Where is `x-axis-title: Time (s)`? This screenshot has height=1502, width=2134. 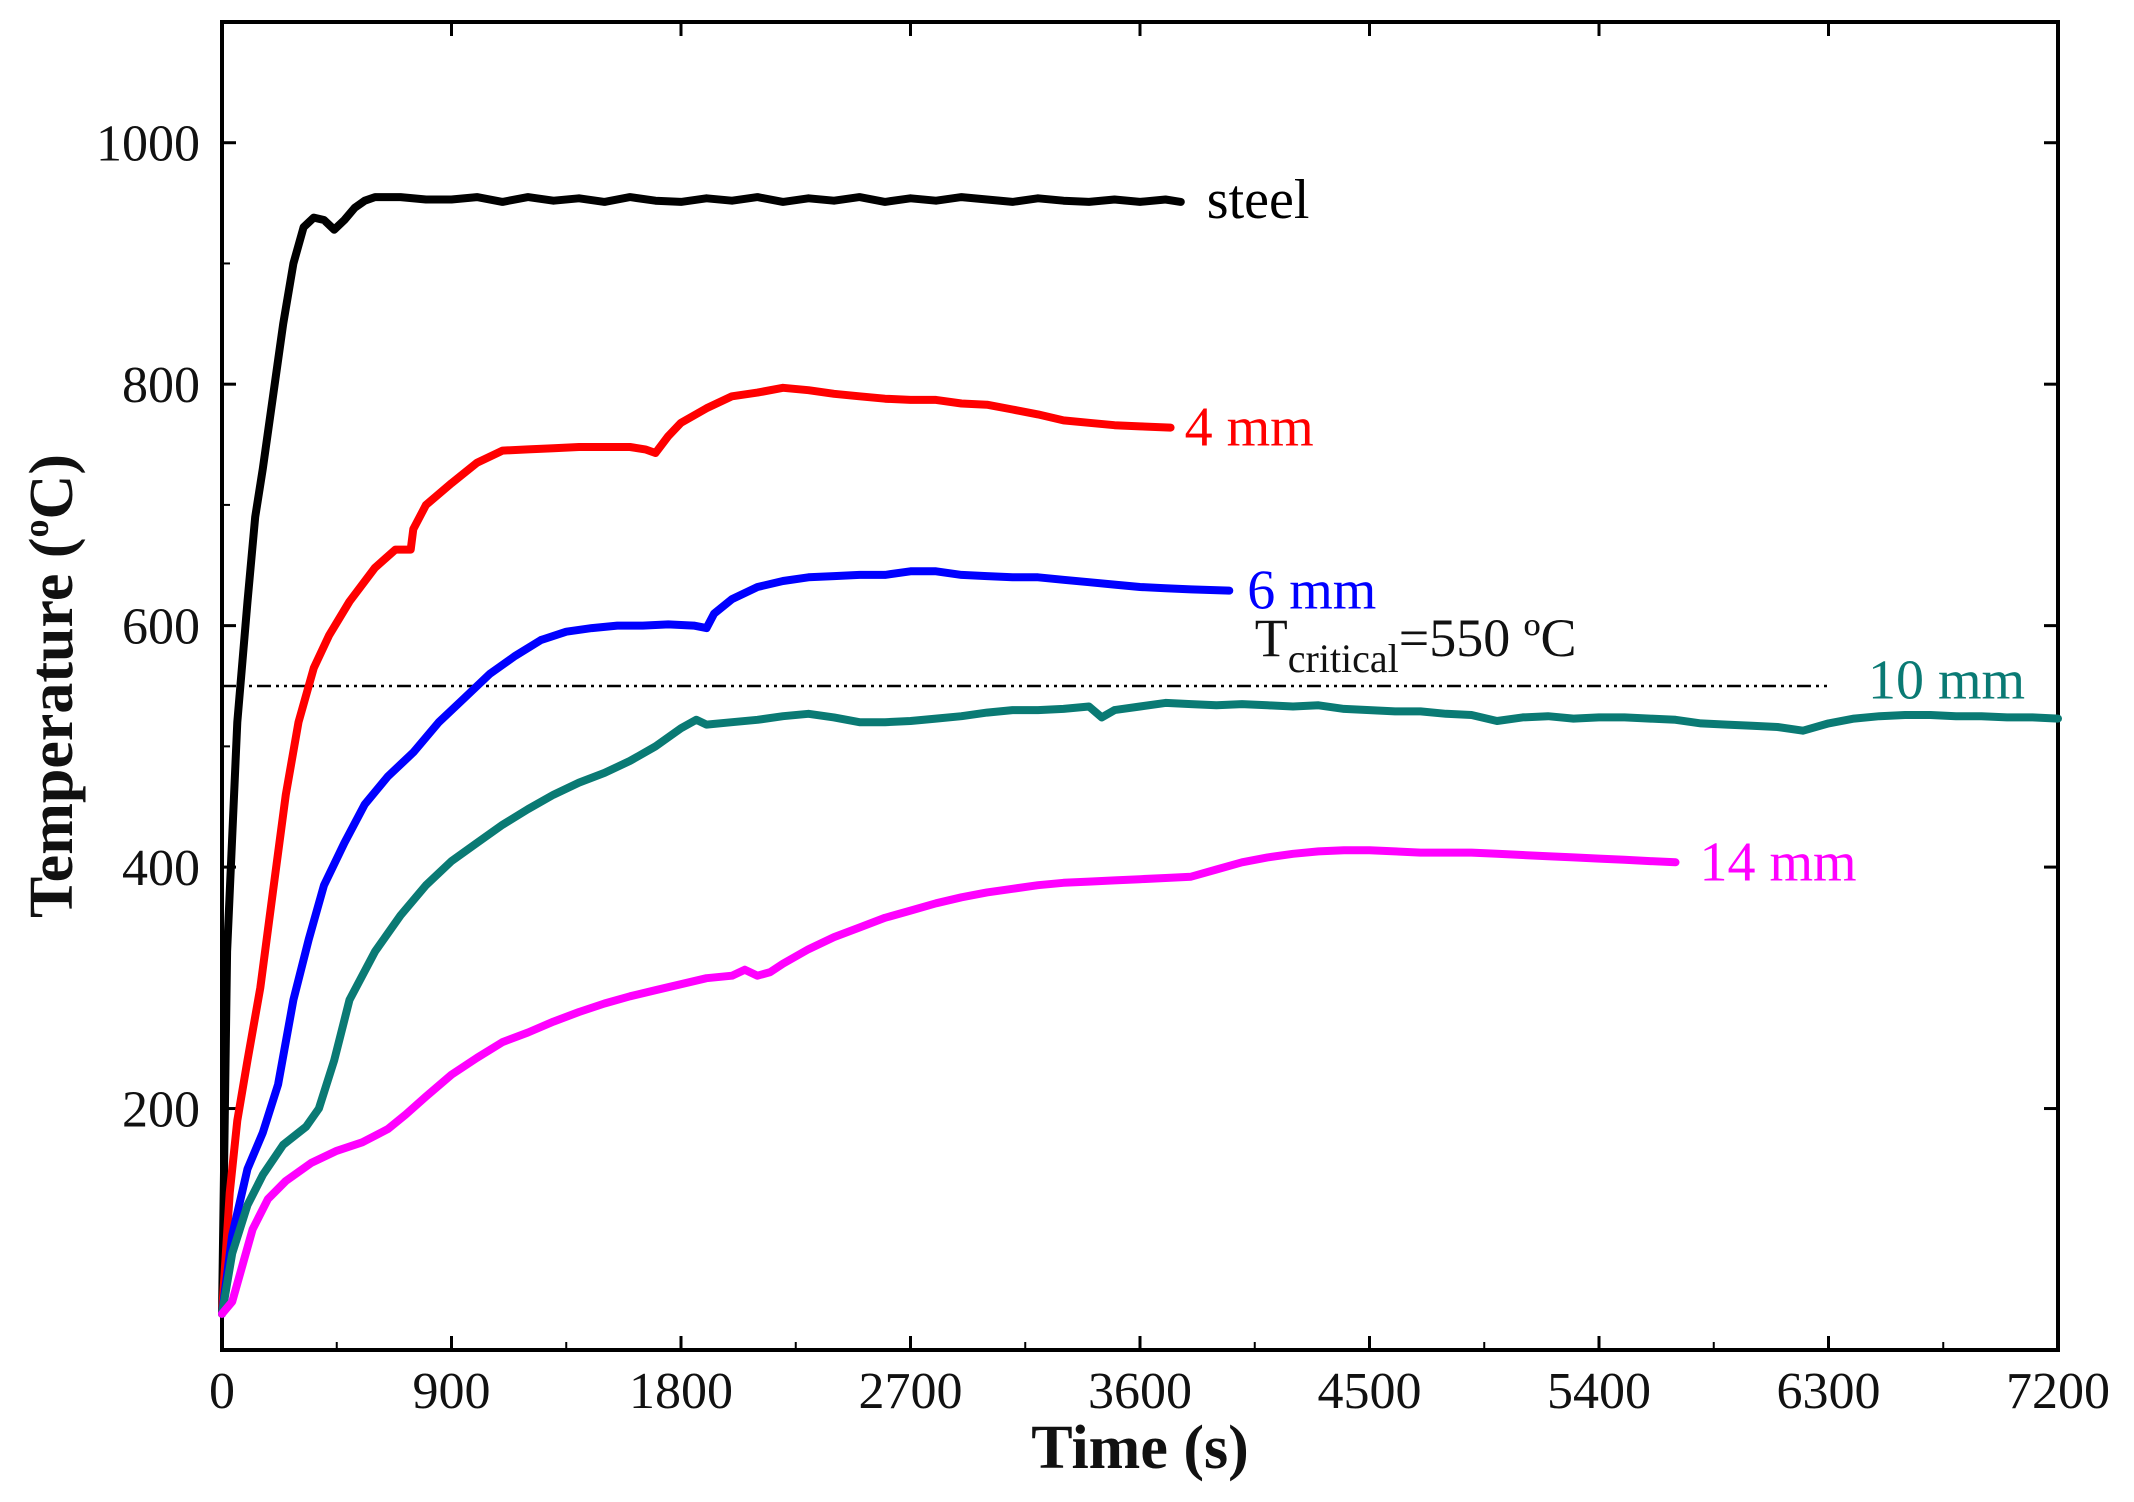 x-axis-title: Time (s) is located at coordinates (1140, 1448).